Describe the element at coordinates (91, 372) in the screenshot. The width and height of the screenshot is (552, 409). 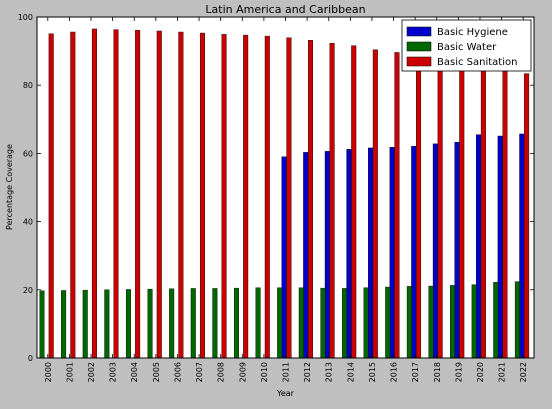
I see `x-tick-label: 2002` at that location.